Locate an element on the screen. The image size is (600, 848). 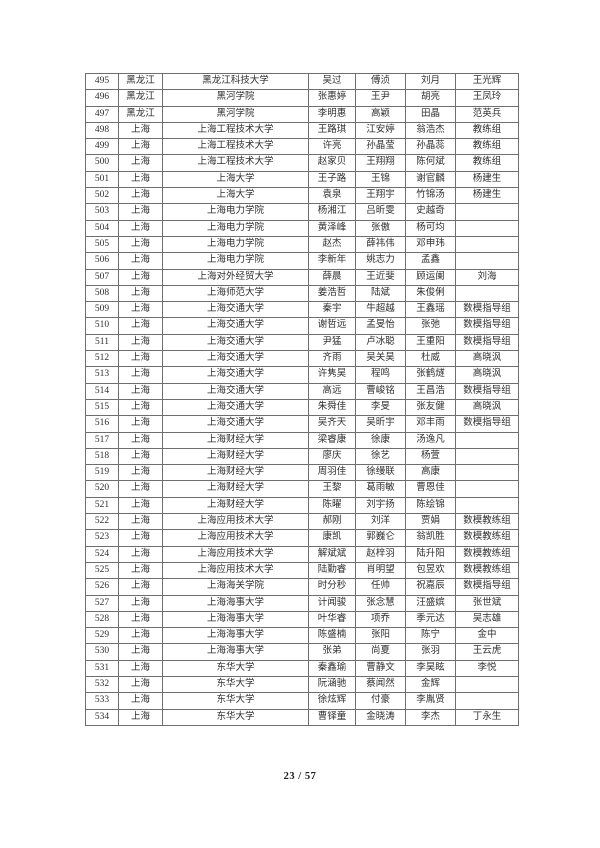
cell-member-3: 张羽 is located at coordinates (430, 652).